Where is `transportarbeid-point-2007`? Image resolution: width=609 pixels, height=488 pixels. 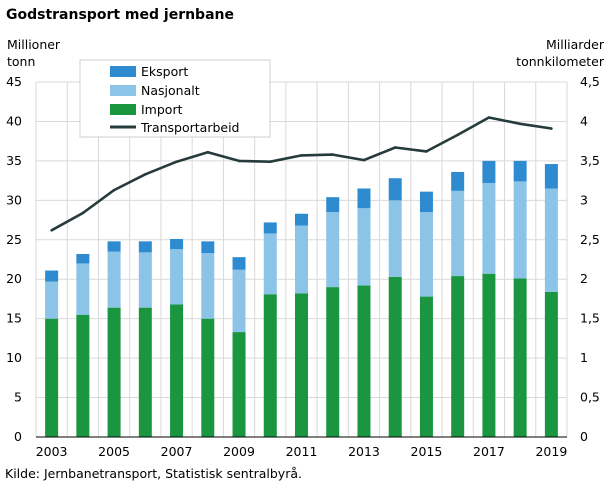 transportarbeid-point-2007 is located at coordinates (176, 161).